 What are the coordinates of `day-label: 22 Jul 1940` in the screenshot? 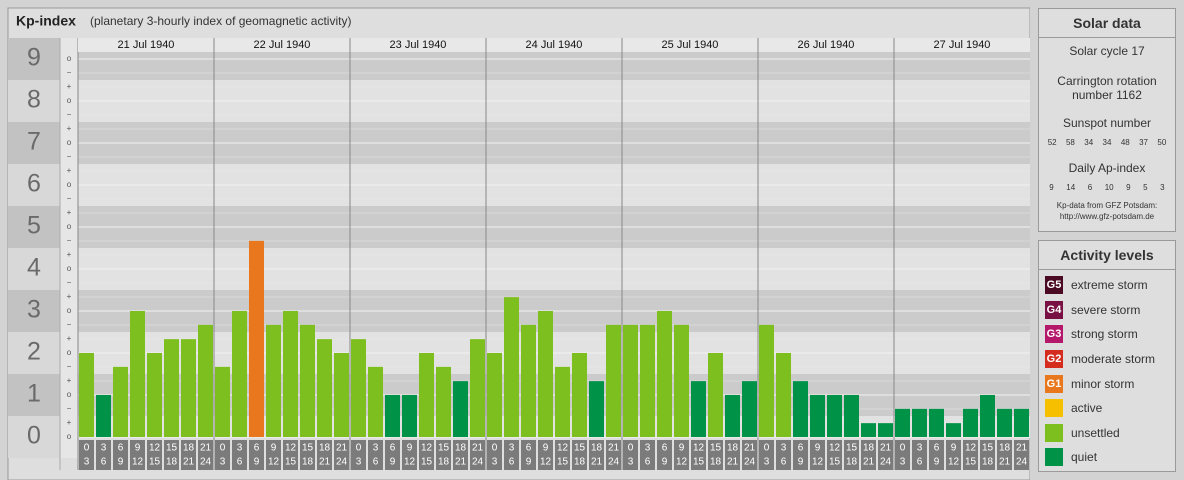 It's located at (282, 45).